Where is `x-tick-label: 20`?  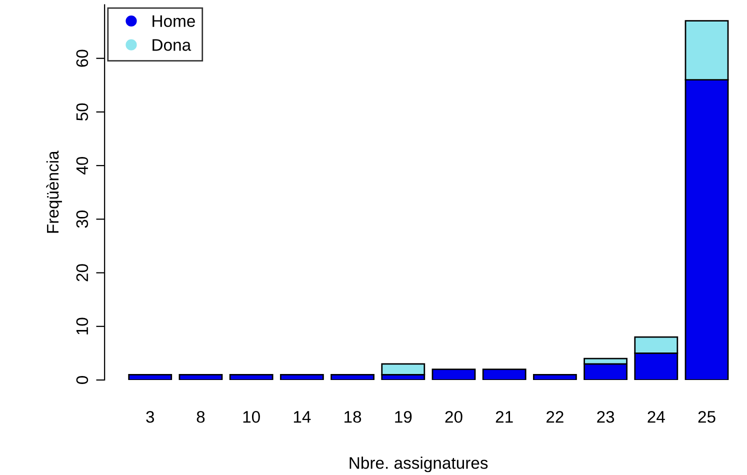 x-tick-label: 20 is located at coordinates (453, 416).